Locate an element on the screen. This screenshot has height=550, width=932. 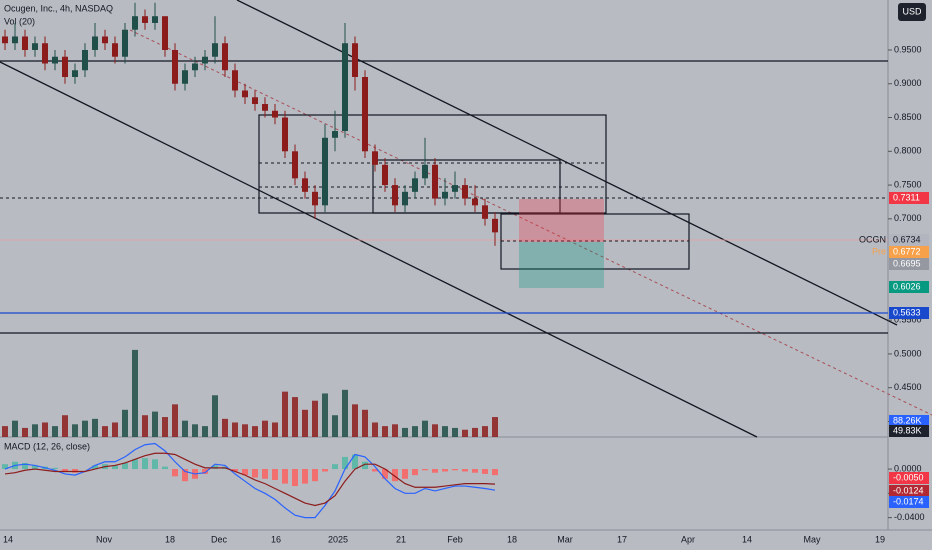
time-label: Nov is located at coordinates (104, 539).